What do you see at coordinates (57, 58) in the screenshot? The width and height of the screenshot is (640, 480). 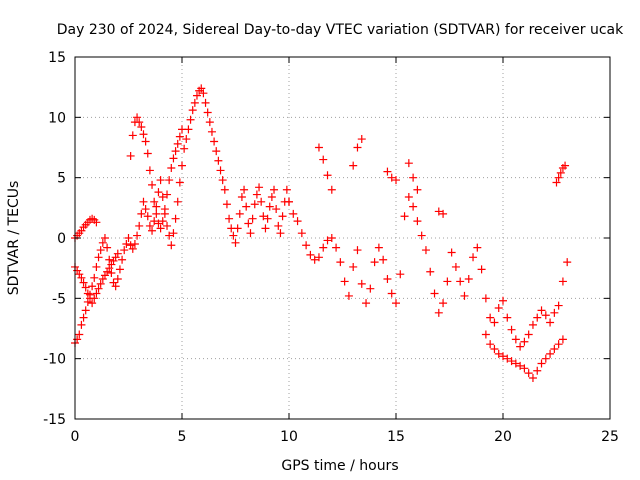 I see `y-tick-label: 15` at bounding box center [57, 58].